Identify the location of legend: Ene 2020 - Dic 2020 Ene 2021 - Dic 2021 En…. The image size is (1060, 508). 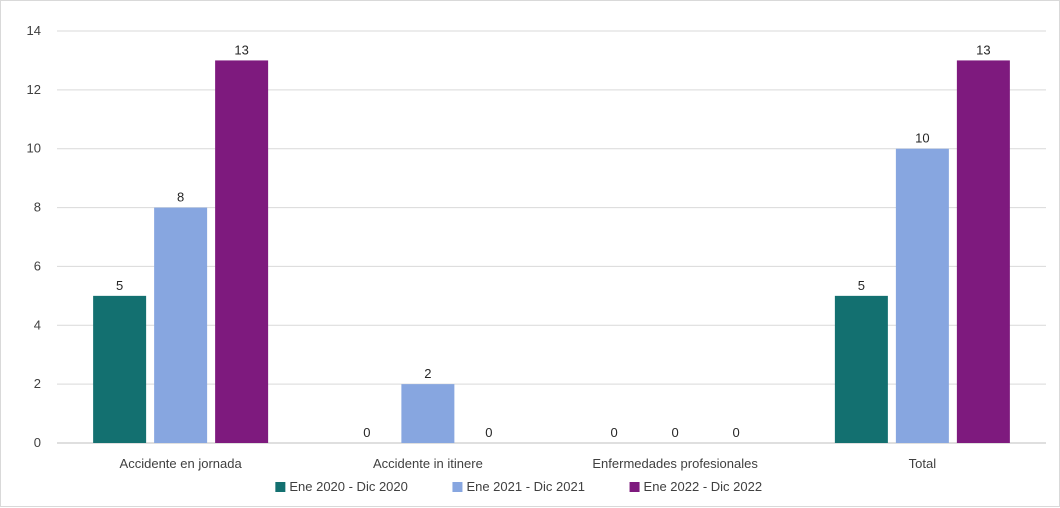
(518, 486).